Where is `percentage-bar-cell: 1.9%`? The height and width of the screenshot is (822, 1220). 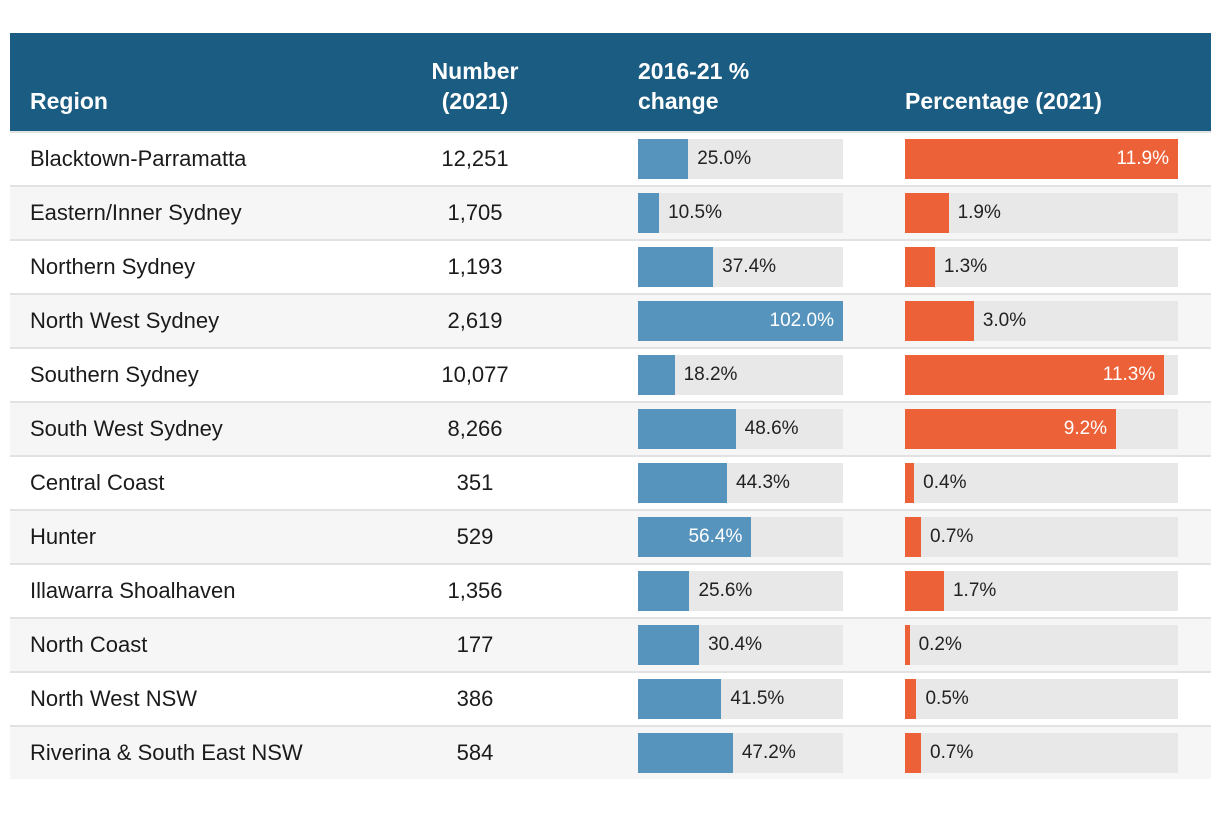
percentage-bar-cell: 1.9% is located at coordinates (1040, 213).